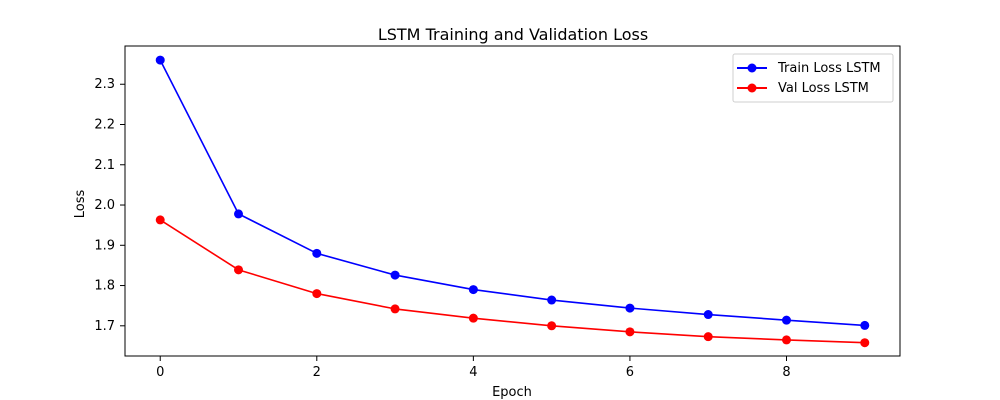  What do you see at coordinates (823, 88) in the screenshot?
I see `legend-val-label: Val Loss LSTM` at bounding box center [823, 88].